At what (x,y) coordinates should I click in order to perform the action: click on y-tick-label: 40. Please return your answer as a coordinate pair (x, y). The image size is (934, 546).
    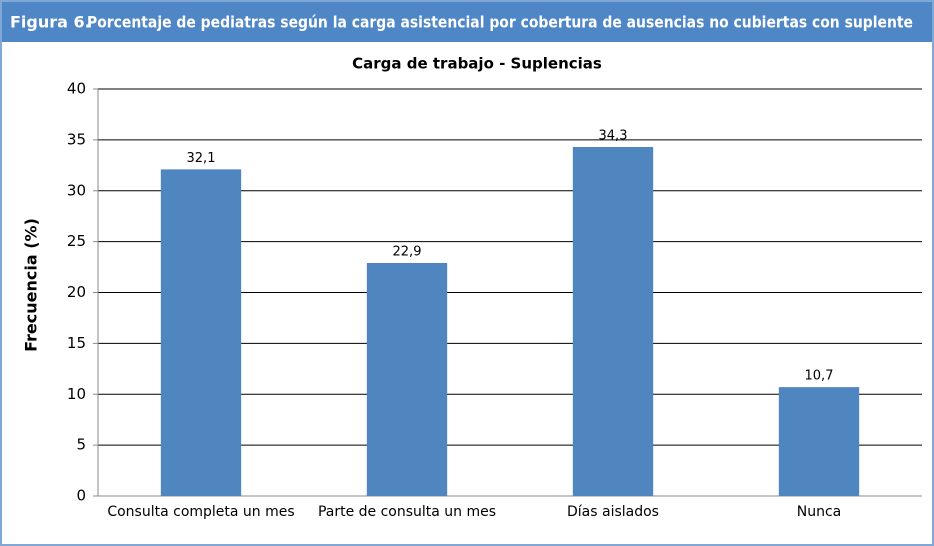
    Looking at the image, I should click on (76, 89).